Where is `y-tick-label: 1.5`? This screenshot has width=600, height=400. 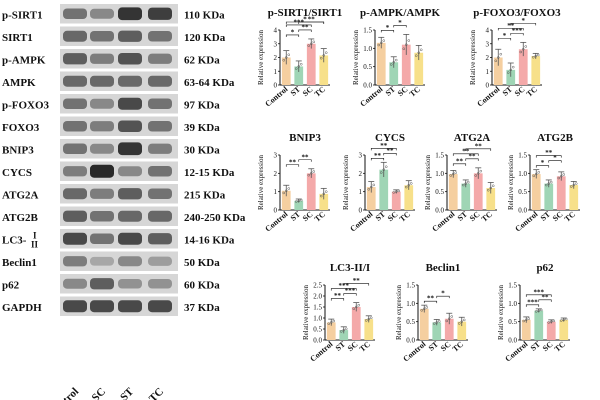
y-tick-label: 1.5 is located at coordinates (367, 31).